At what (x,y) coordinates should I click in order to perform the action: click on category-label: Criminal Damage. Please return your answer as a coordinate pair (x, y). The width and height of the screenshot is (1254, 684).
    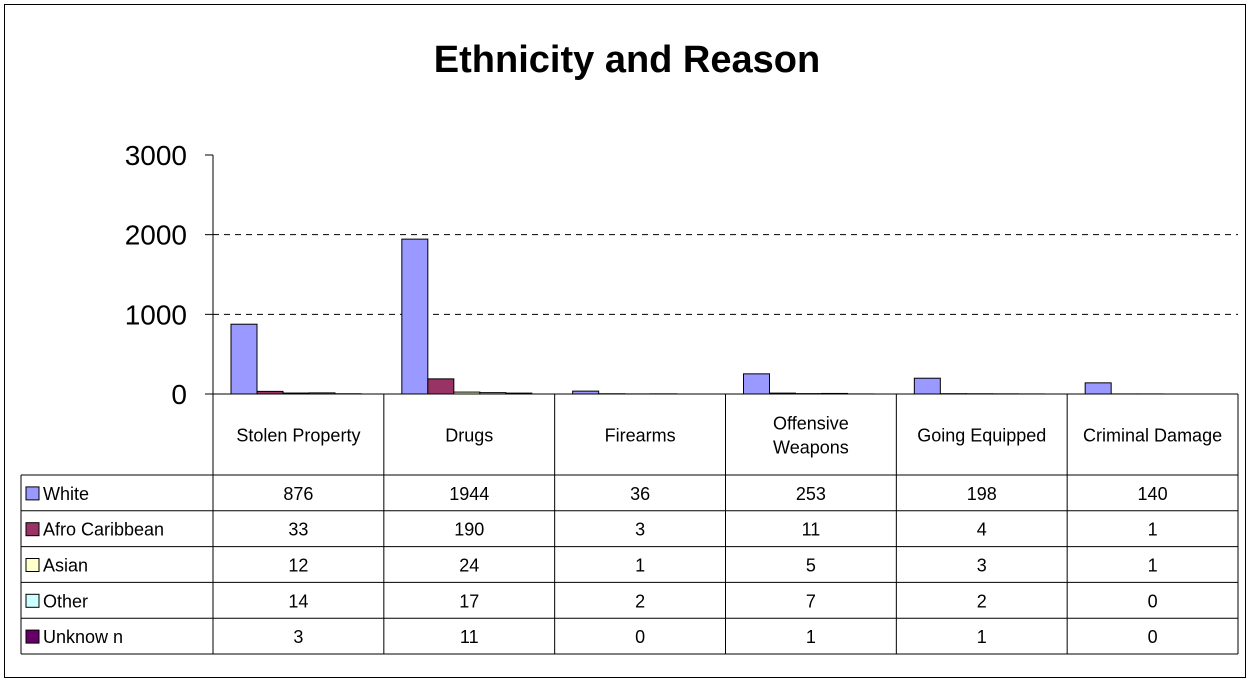
    Looking at the image, I should click on (1152, 436).